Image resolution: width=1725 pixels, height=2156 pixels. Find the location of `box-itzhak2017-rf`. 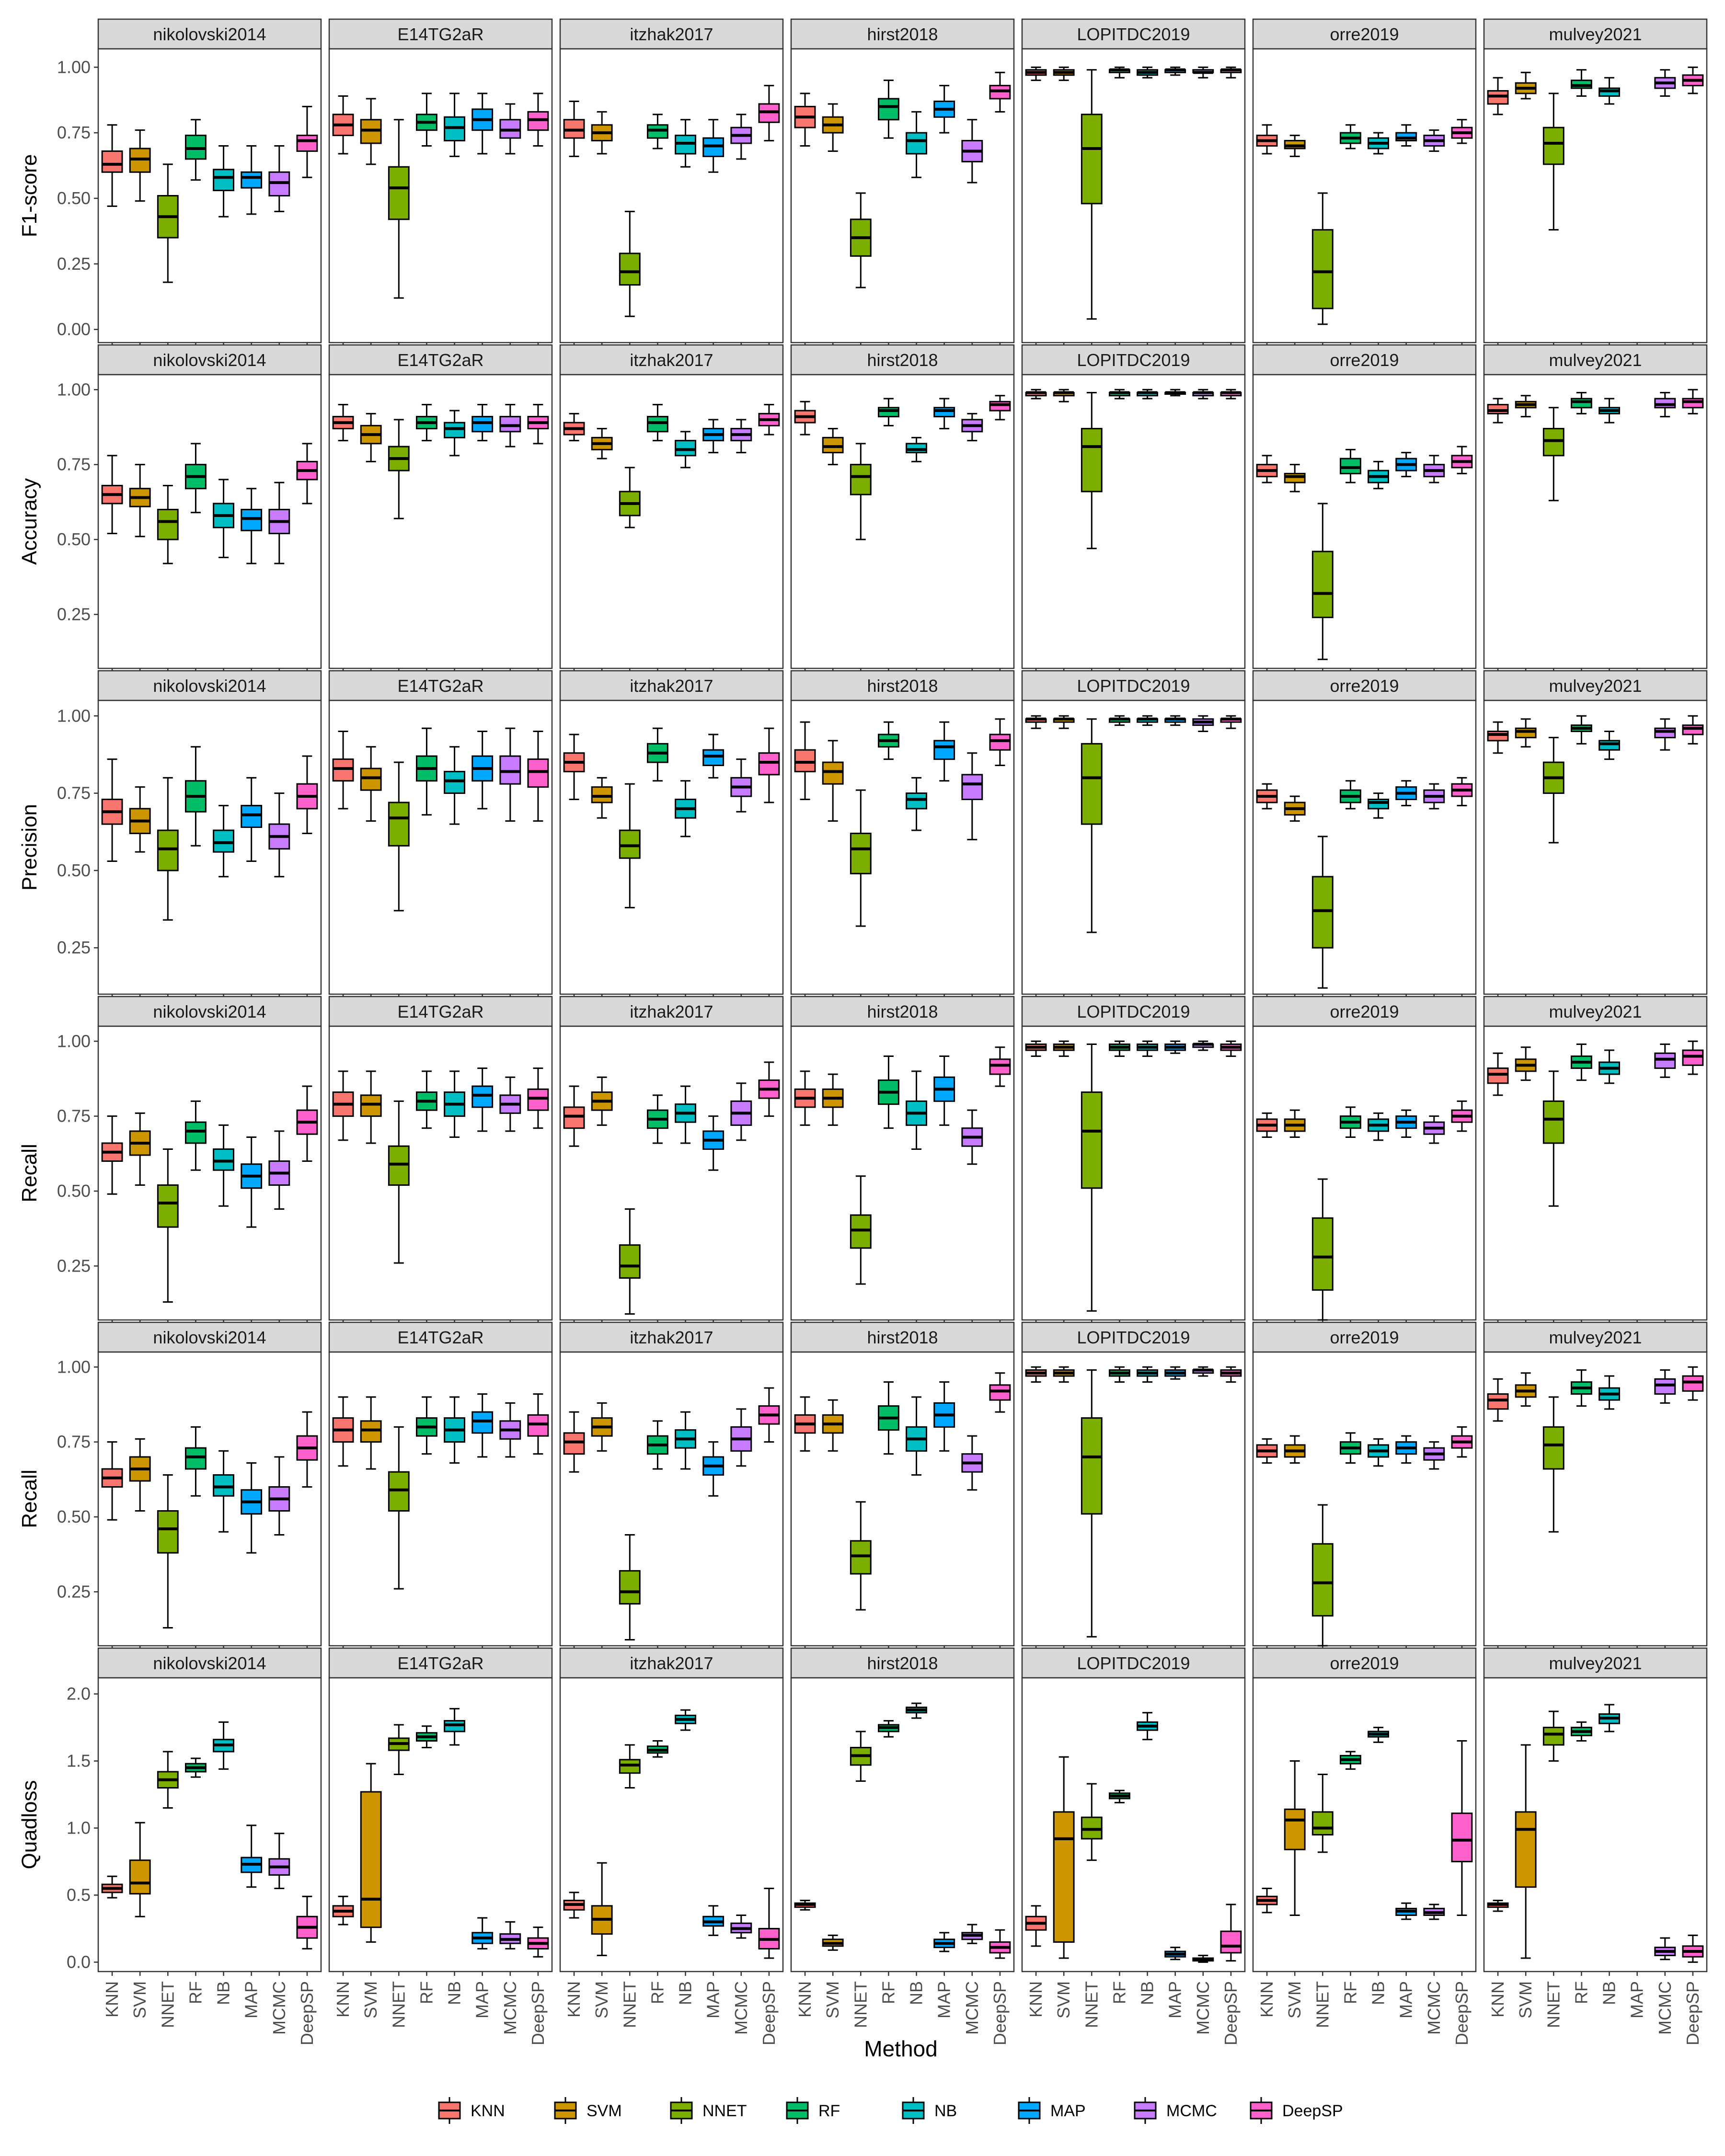

box-itzhak2017-rf is located at coordinates (657, 754).